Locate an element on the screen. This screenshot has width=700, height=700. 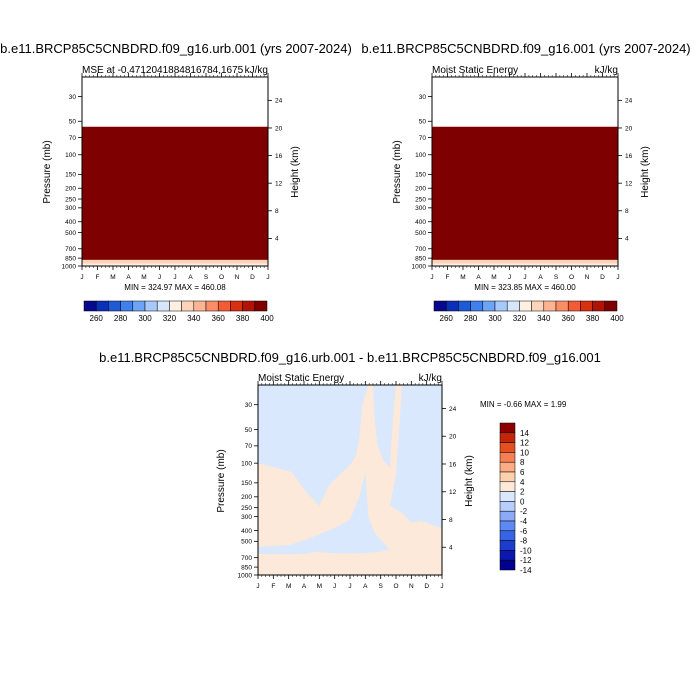
diff-negative-intrusion is located at coordinates (324, 515).